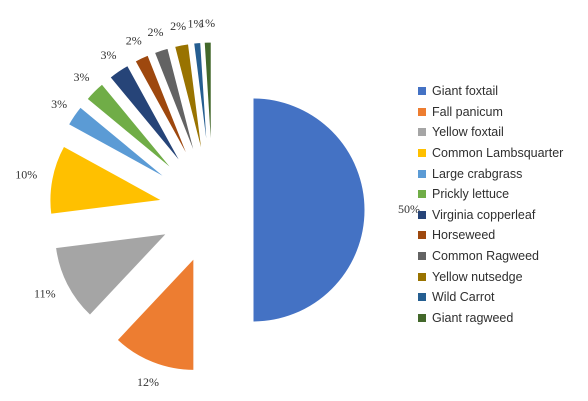 The image size is (588, 401). Describe the element at coordinates (26, 175) in the screenshot. I see `data-label-common-lambsquarter: 10%` at that location.